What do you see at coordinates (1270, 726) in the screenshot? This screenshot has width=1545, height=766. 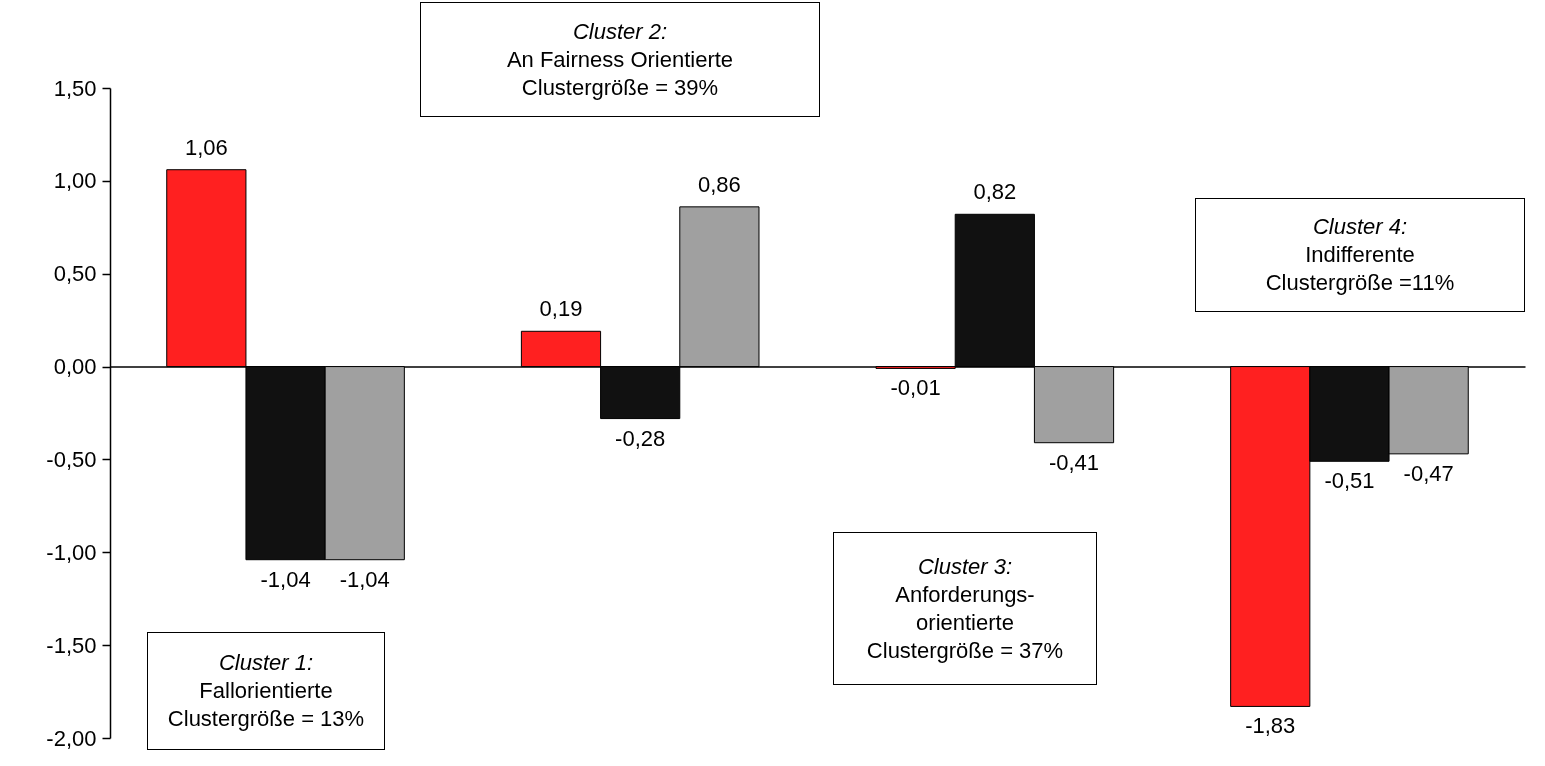 I see `data-label: -1,83` at bounding box center [1270, 726].